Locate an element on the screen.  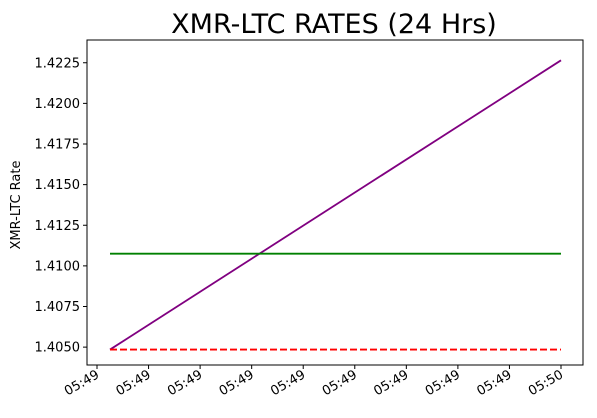
y-tick-label: 1.4100 is located at coordinates (58, 266).